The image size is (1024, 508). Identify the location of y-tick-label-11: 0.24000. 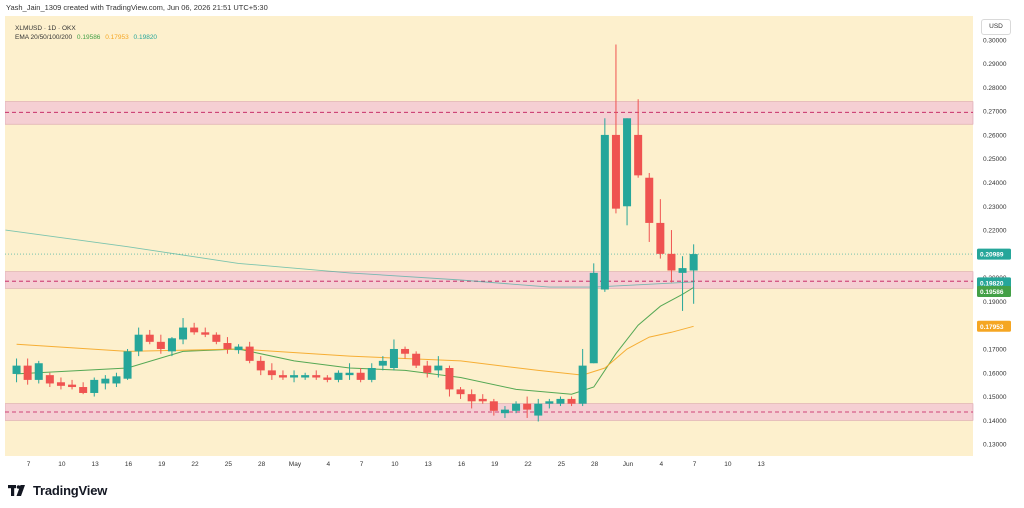
(995, 183).